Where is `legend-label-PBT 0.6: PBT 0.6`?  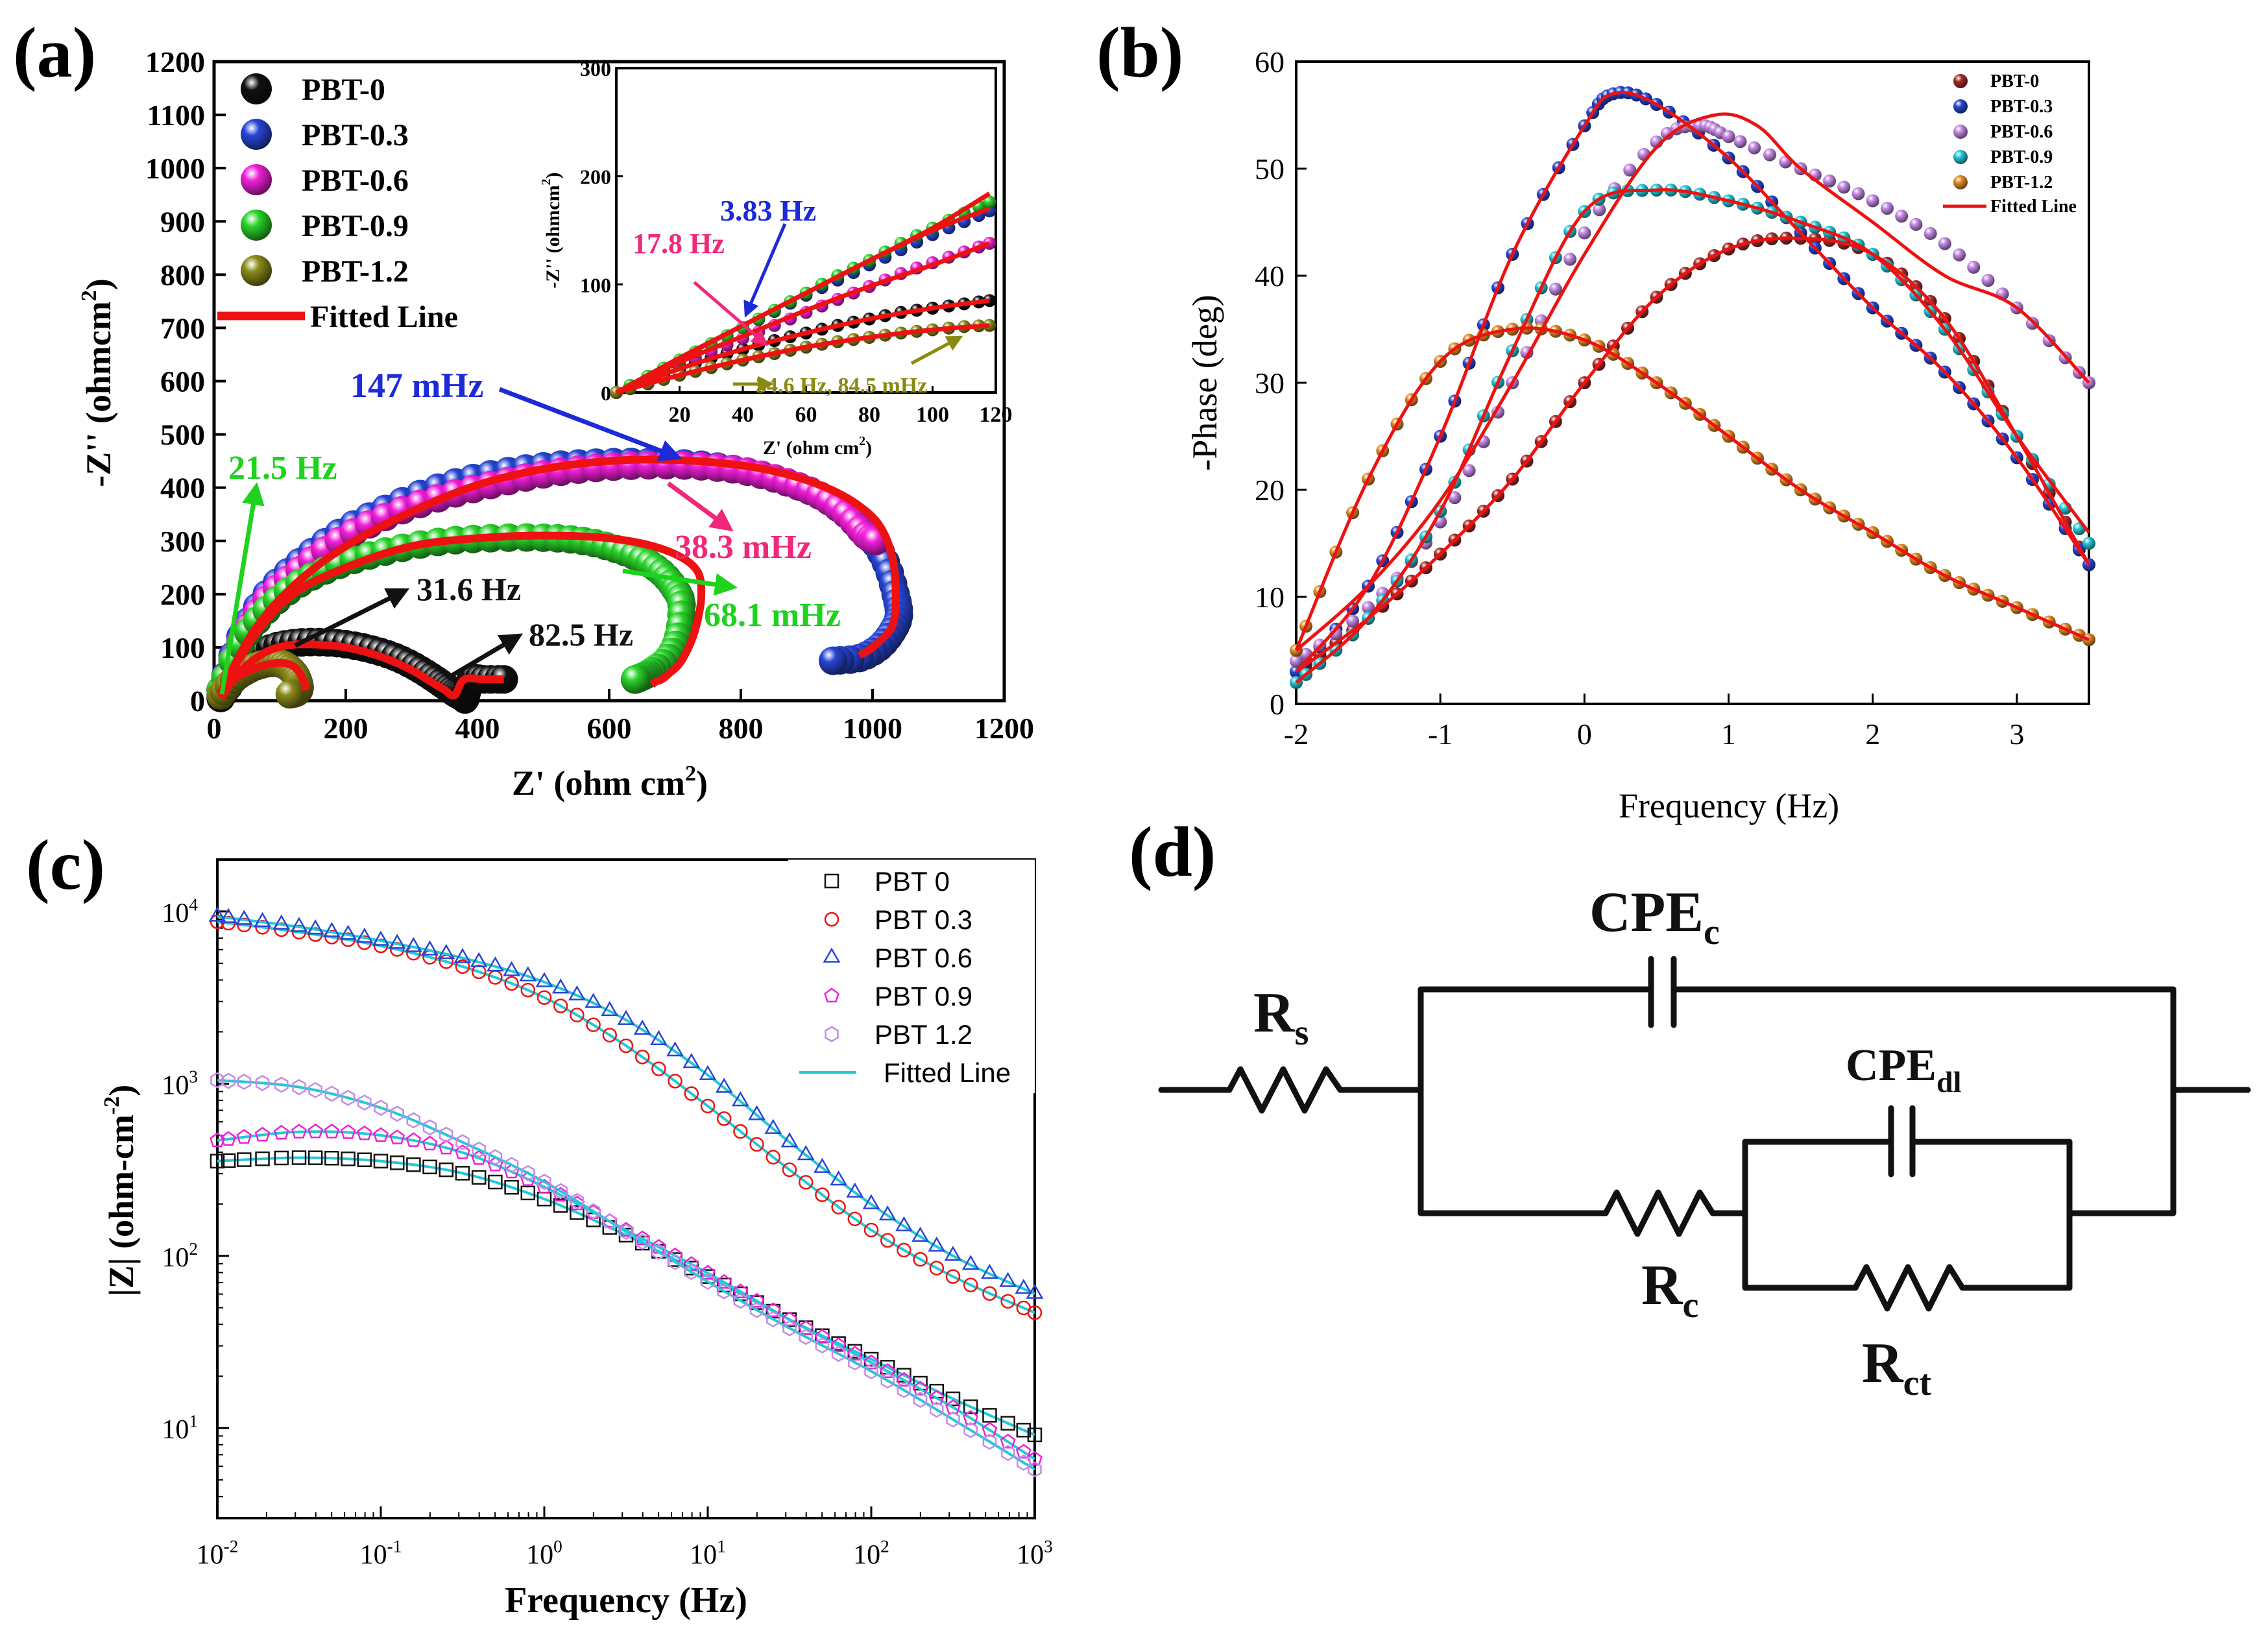 legend-label-PBT 0.6: PBT 0.6 is located at coordinates (923, 958).